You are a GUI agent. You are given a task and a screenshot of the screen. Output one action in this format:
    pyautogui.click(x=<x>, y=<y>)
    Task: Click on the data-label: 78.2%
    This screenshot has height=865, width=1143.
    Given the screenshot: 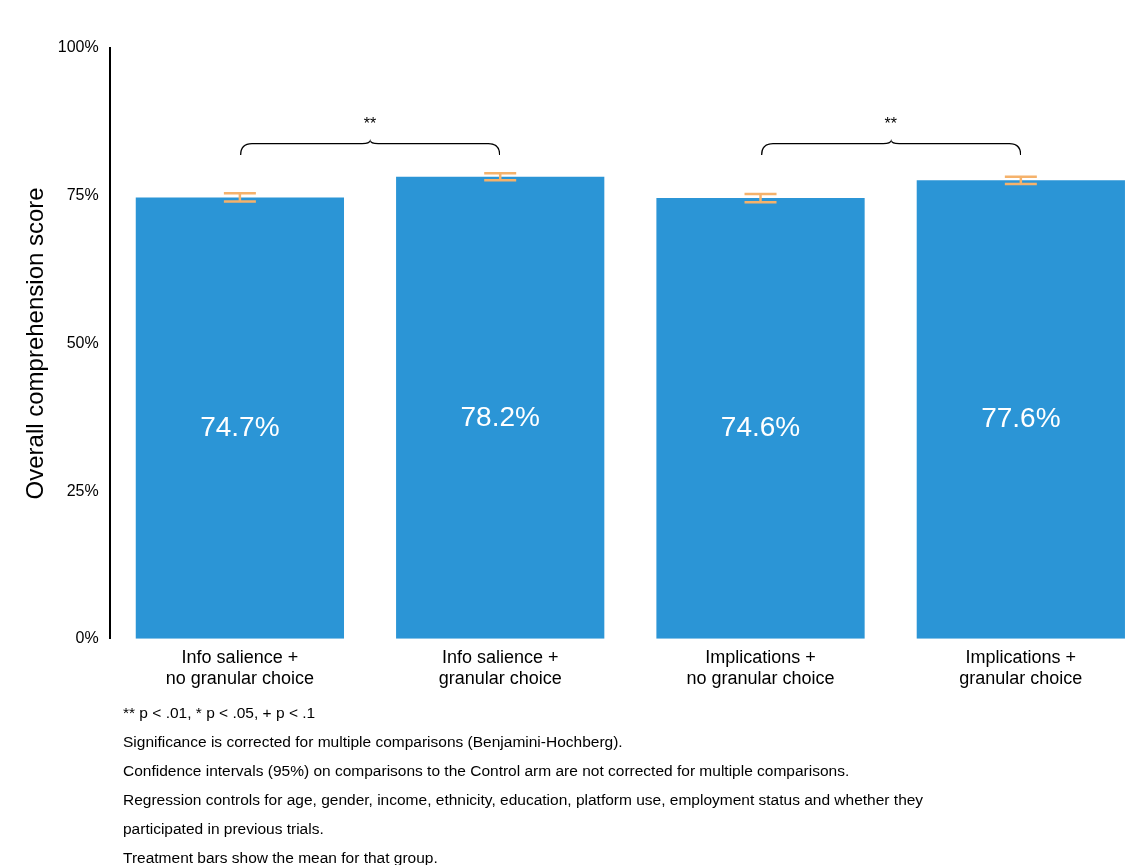 What is the action you would take?
    pyautogui.click(x=500, y=416)
    